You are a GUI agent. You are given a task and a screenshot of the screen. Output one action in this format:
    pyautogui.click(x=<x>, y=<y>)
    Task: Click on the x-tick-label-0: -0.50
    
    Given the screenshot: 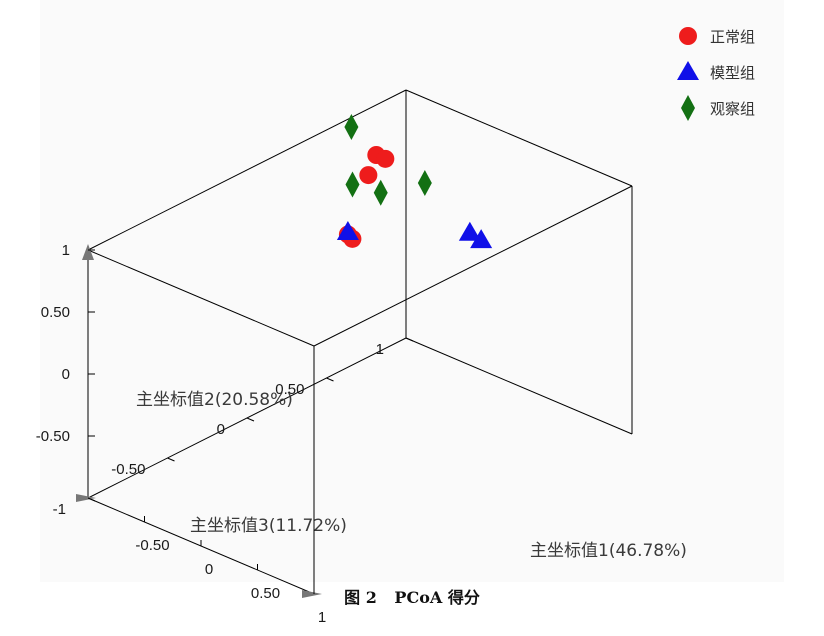 What is the action you would take?
    pyautogui.click(x=152, y=545)
    